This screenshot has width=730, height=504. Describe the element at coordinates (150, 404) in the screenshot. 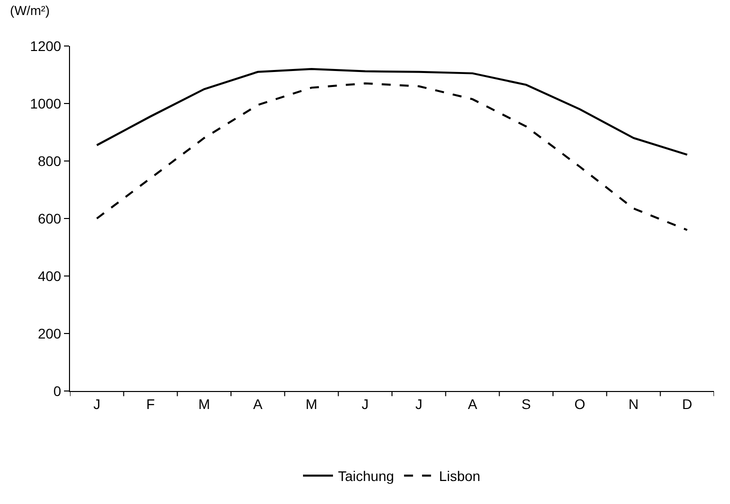

I see `x-tick-label: F` at that location.